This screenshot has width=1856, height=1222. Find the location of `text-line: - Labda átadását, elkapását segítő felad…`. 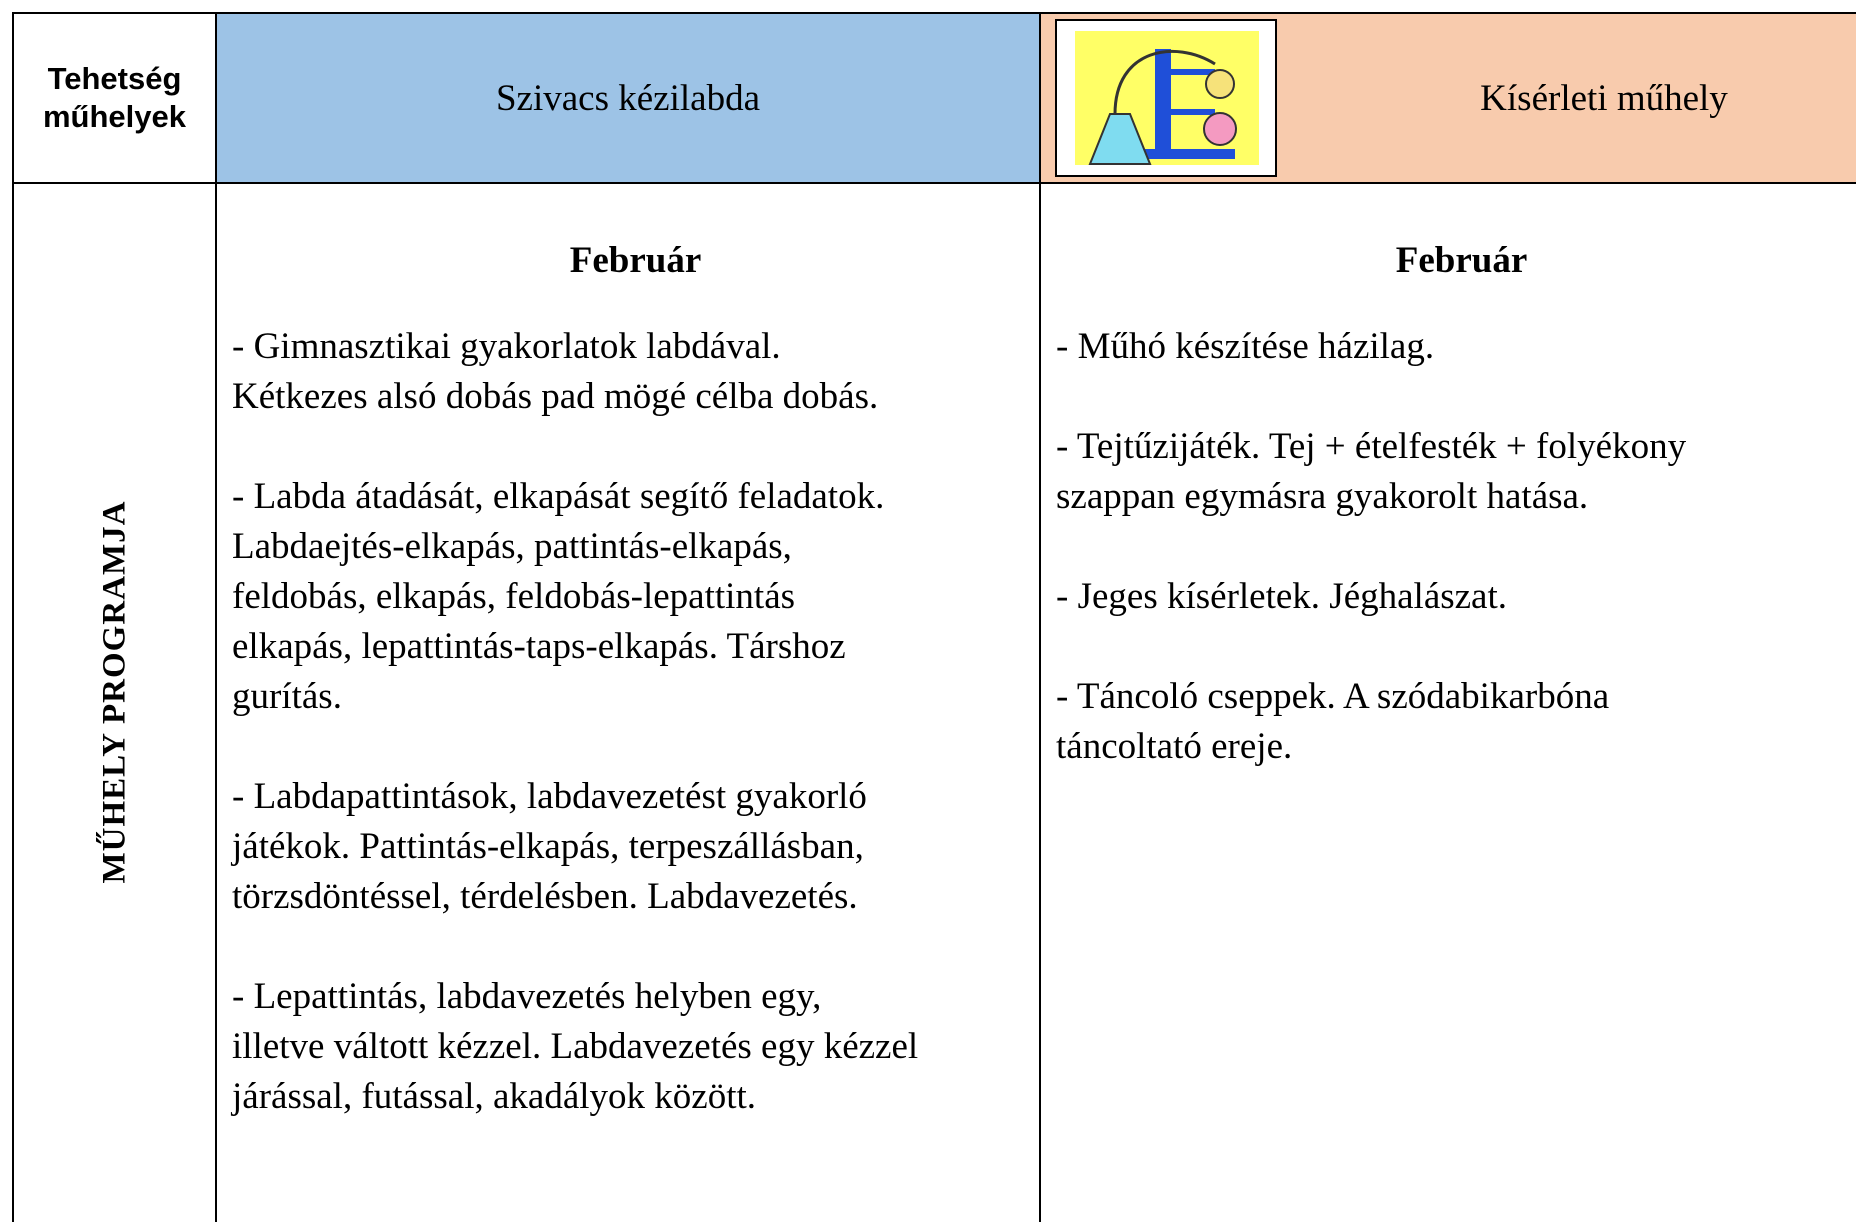

text-line: - Labda átadását, elkapását segítő felad… is located at coordinates (558, 496).